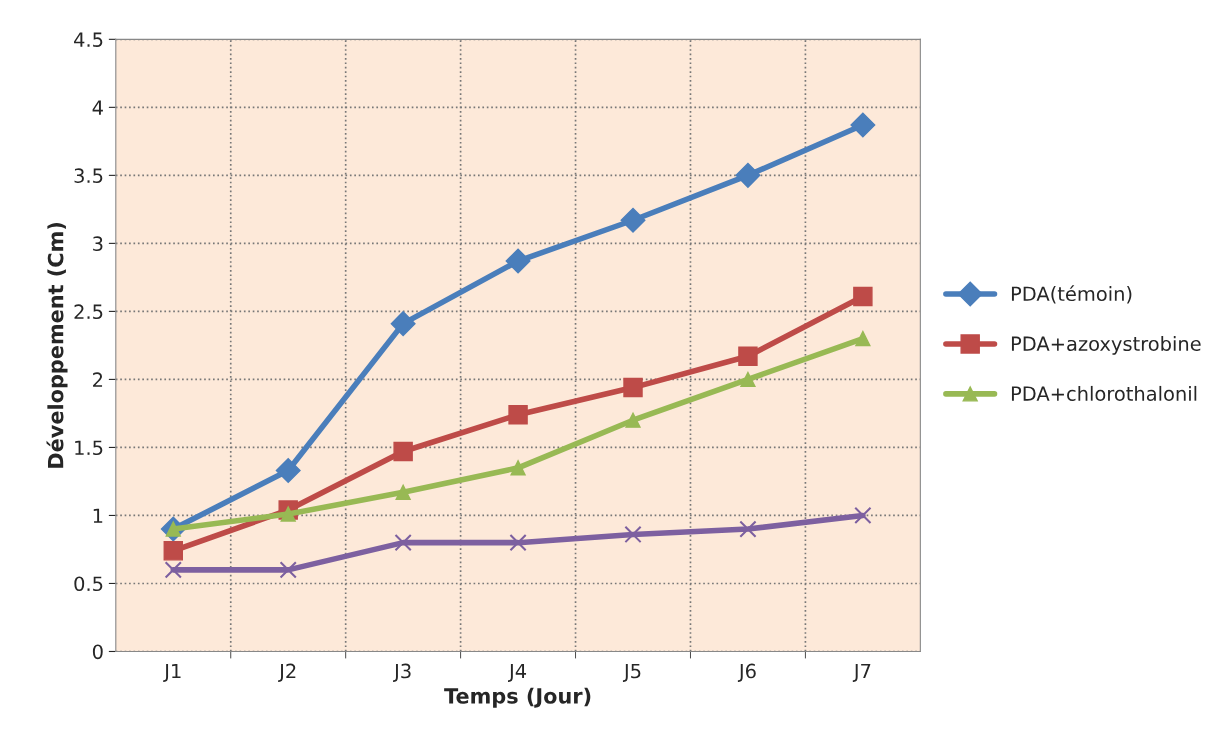 The image size is (1219, 742). What do you see at coordinates (861, 672) in the screenshot?
I see `x-tick-label: J7` at bounding box center [861, 672].